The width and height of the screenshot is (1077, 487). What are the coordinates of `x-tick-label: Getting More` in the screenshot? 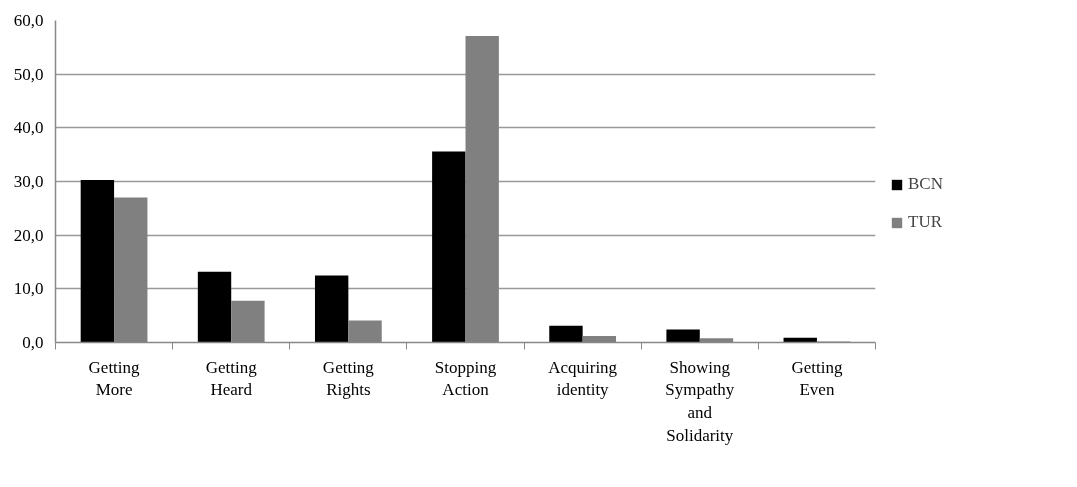 It's located at (114, 378).